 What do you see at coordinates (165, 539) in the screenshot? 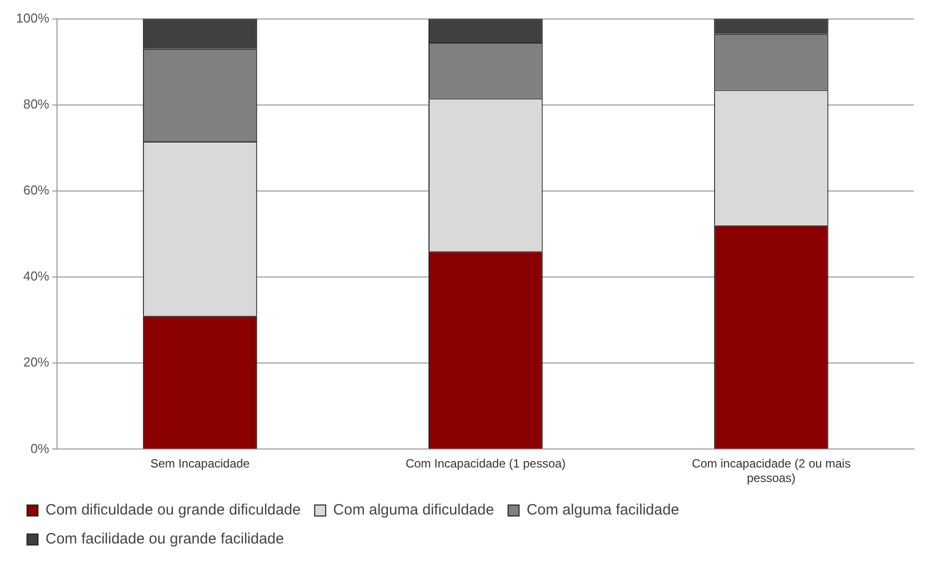
I see `legend-label: Com facilidade ou grande facilidade` at bounding box center [165, 539].